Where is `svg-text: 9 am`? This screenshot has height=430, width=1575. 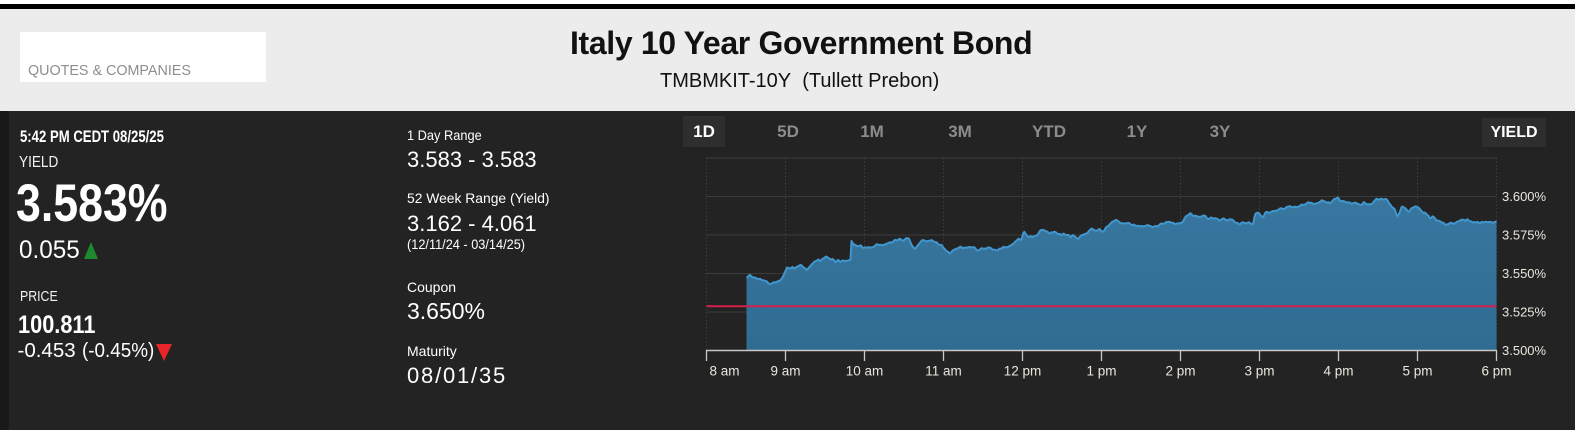
svg-text: 9 am is located at coordinates (785, 371).